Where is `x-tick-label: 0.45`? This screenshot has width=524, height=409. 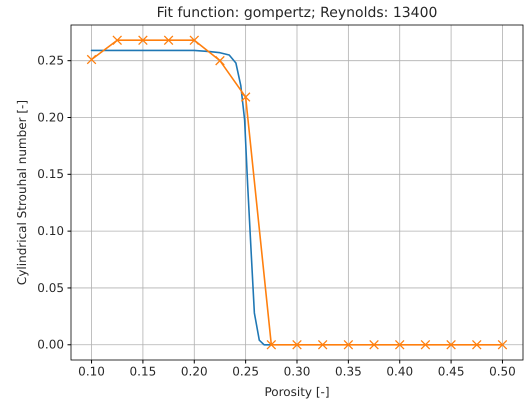 x-tick-label: 0.45 is located at coordinates (451, 371).